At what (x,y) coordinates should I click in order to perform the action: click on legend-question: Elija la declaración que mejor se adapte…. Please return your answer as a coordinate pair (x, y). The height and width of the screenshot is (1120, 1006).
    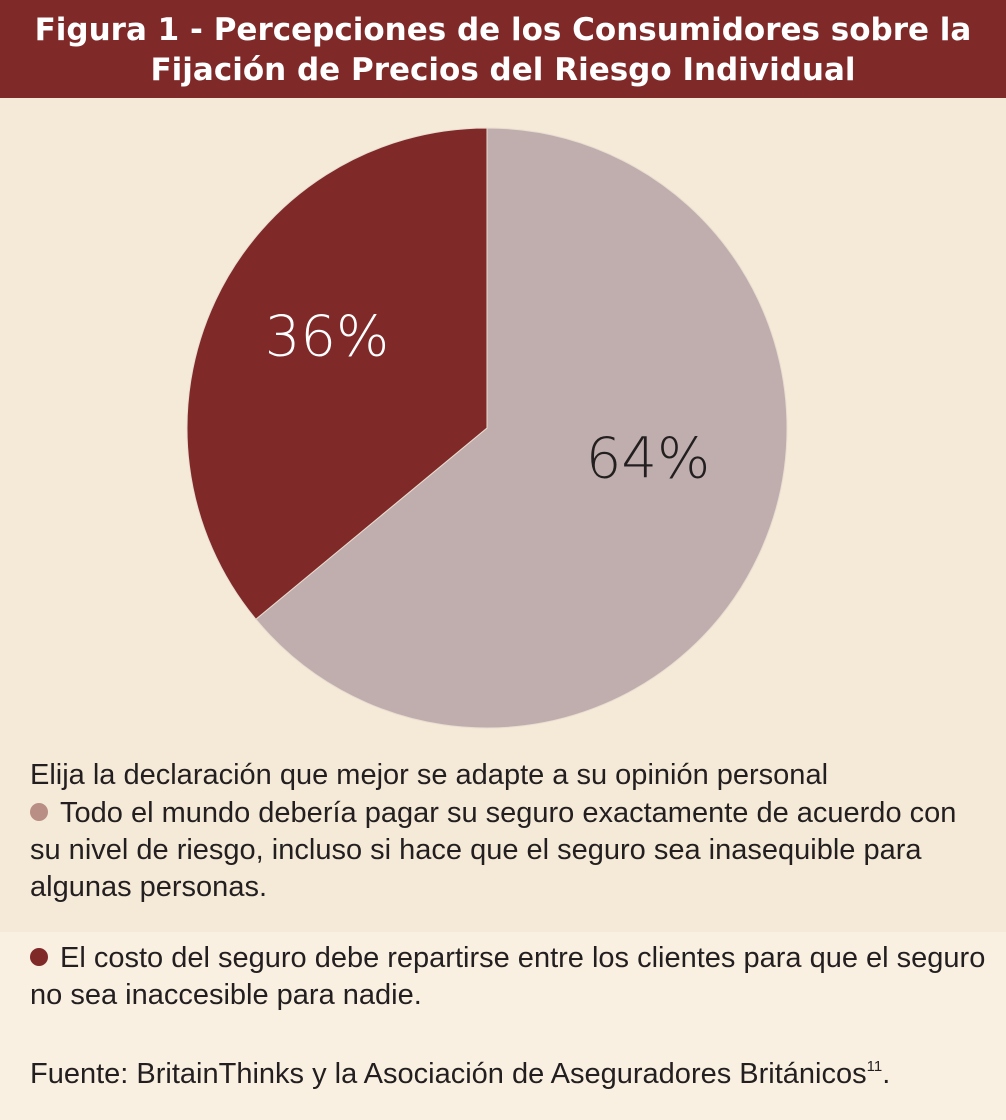
    Looking at the image, I should click on (429, 775).